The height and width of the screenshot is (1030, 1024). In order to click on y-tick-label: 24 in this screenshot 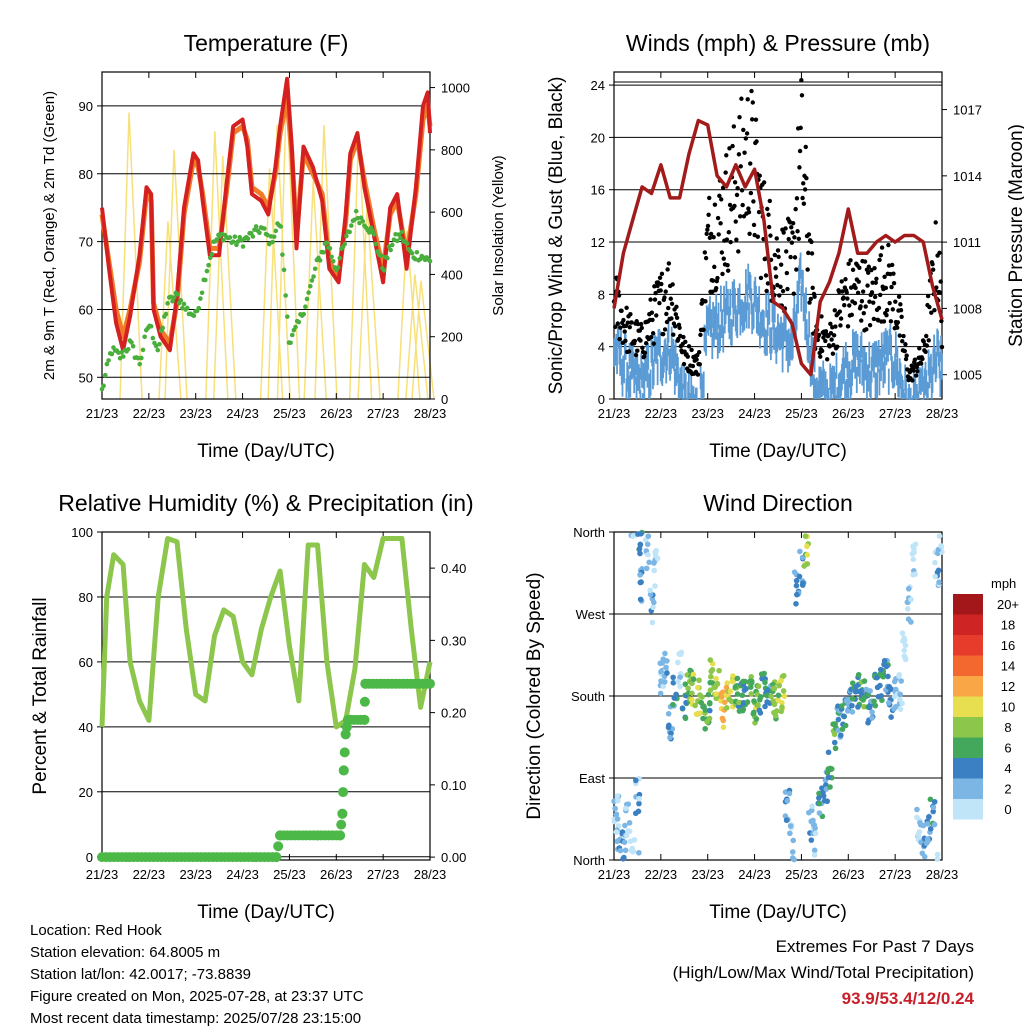, I will do `click(598, 85)`.